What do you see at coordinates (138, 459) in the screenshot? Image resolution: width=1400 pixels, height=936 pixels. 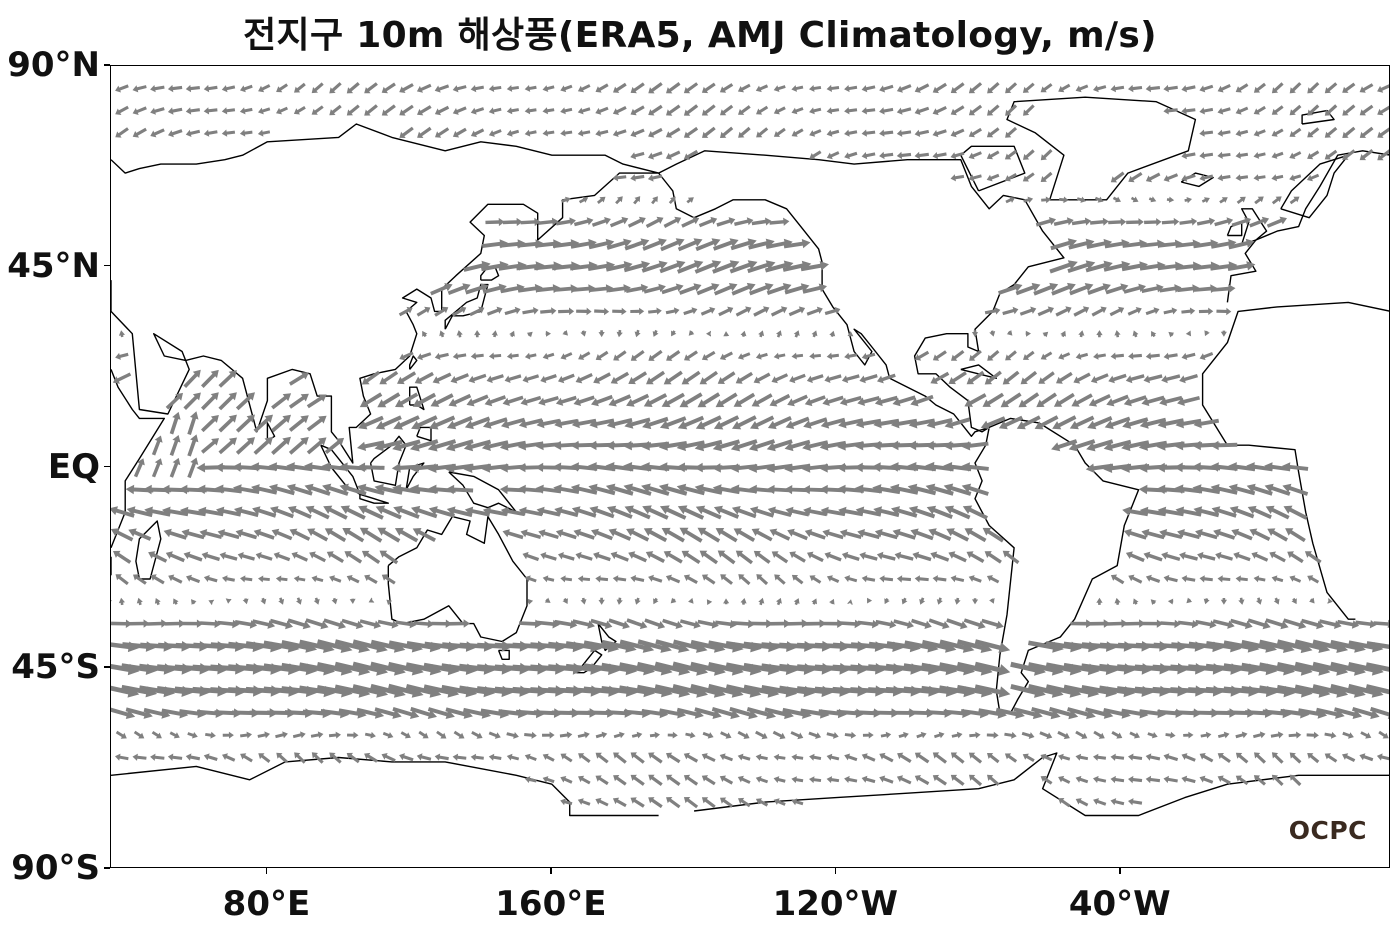 I see `coastline-africa-horn` at bounding box center [138, 459].